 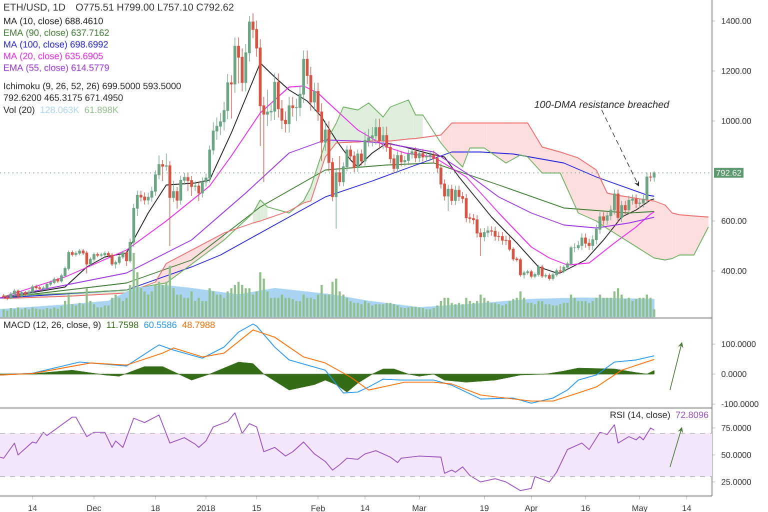 What do you see at coordinates (122, 325) in the screenshot?
I see `text: 11.7598` at bounding box center [122, 325].